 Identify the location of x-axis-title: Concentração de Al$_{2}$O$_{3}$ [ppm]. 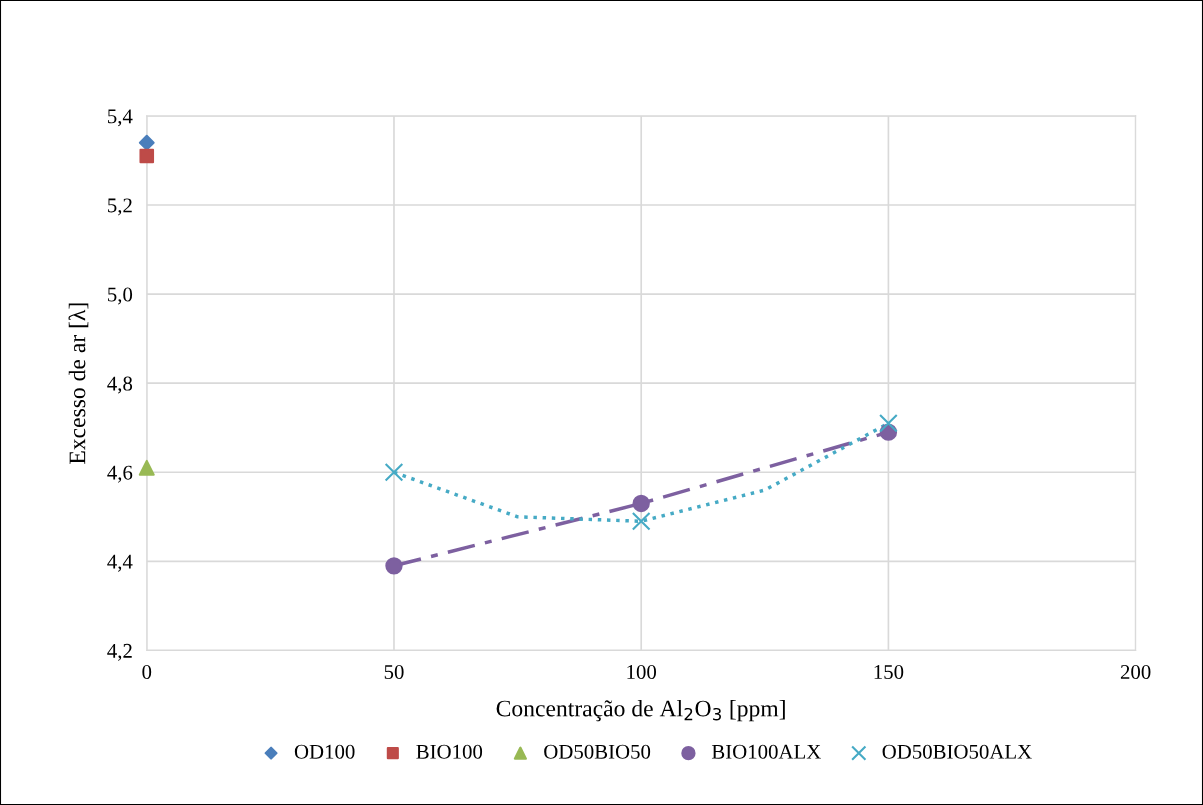
(640, 710).